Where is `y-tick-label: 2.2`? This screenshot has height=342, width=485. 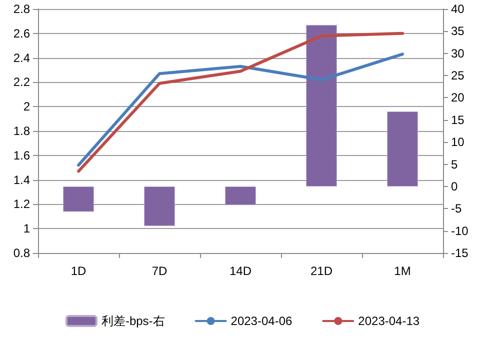 y-tick-label: 2.2 is located at coordinates (21, 82).